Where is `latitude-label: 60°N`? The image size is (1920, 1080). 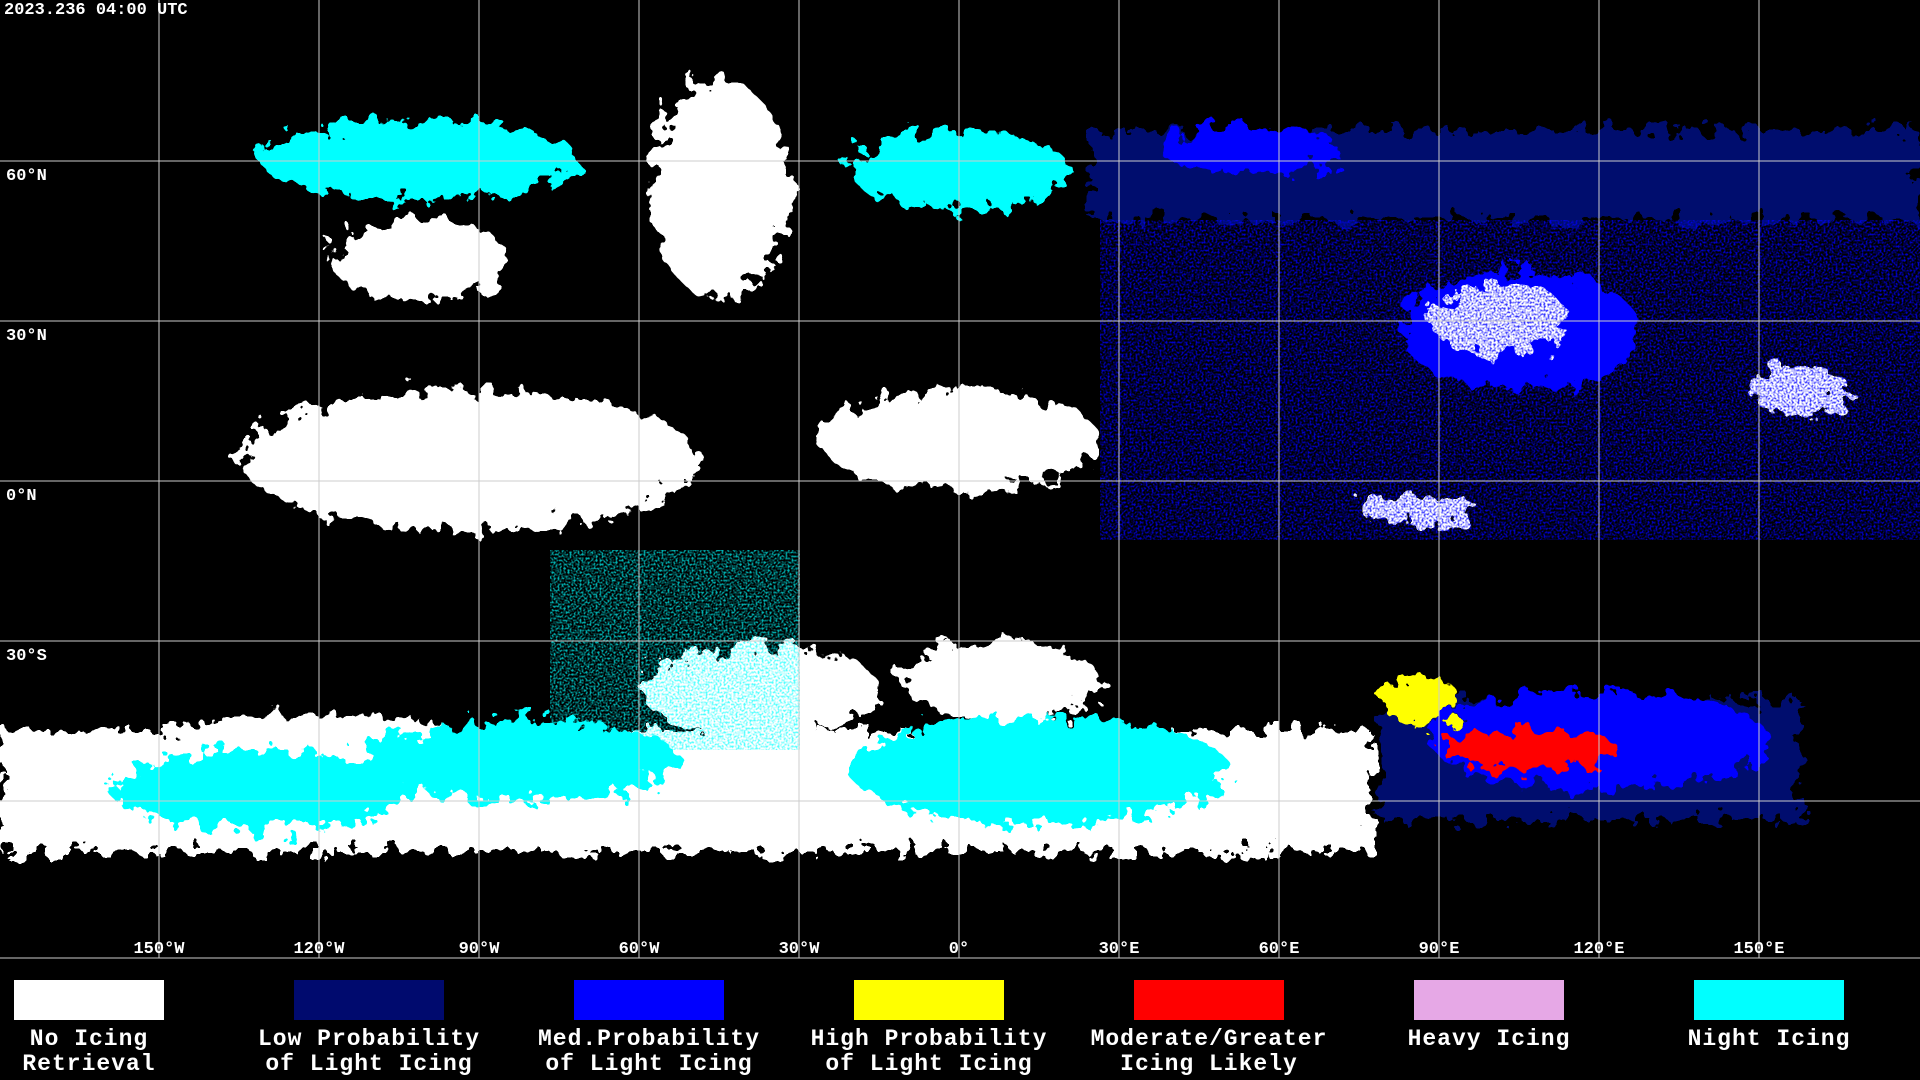 latitude-label: 60°N is located at coordinates (26, 176).